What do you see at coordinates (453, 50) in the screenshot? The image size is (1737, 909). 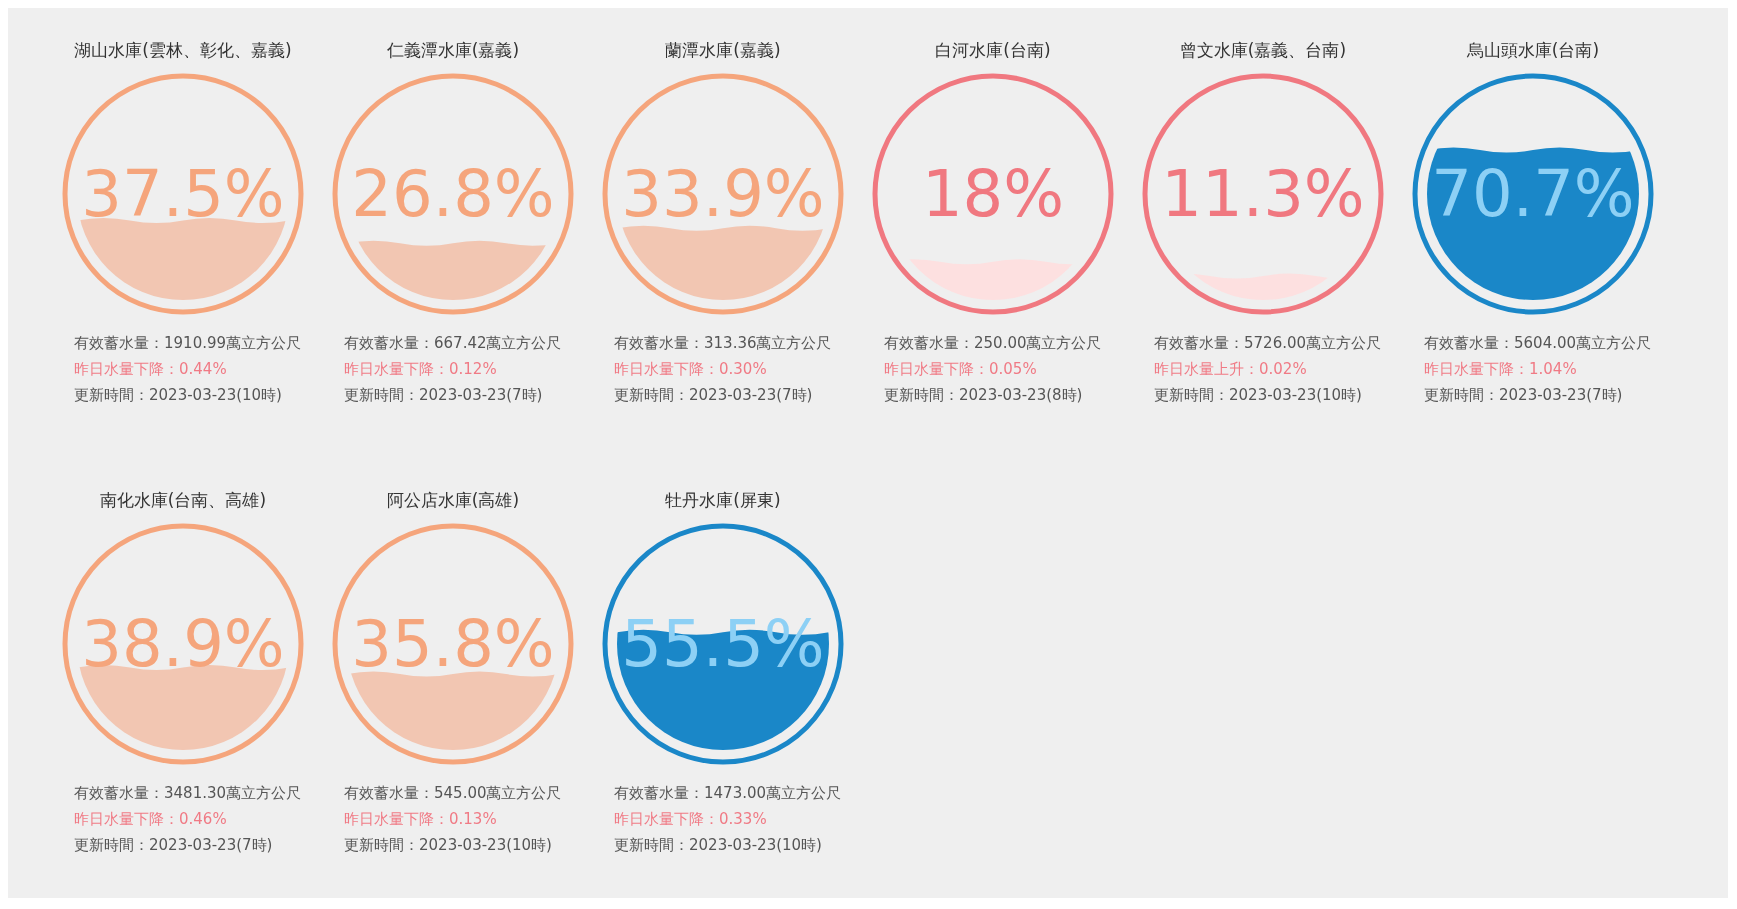 I see `text: 仁義潭水庫(嘉義)` at bounding box center [453, 50].